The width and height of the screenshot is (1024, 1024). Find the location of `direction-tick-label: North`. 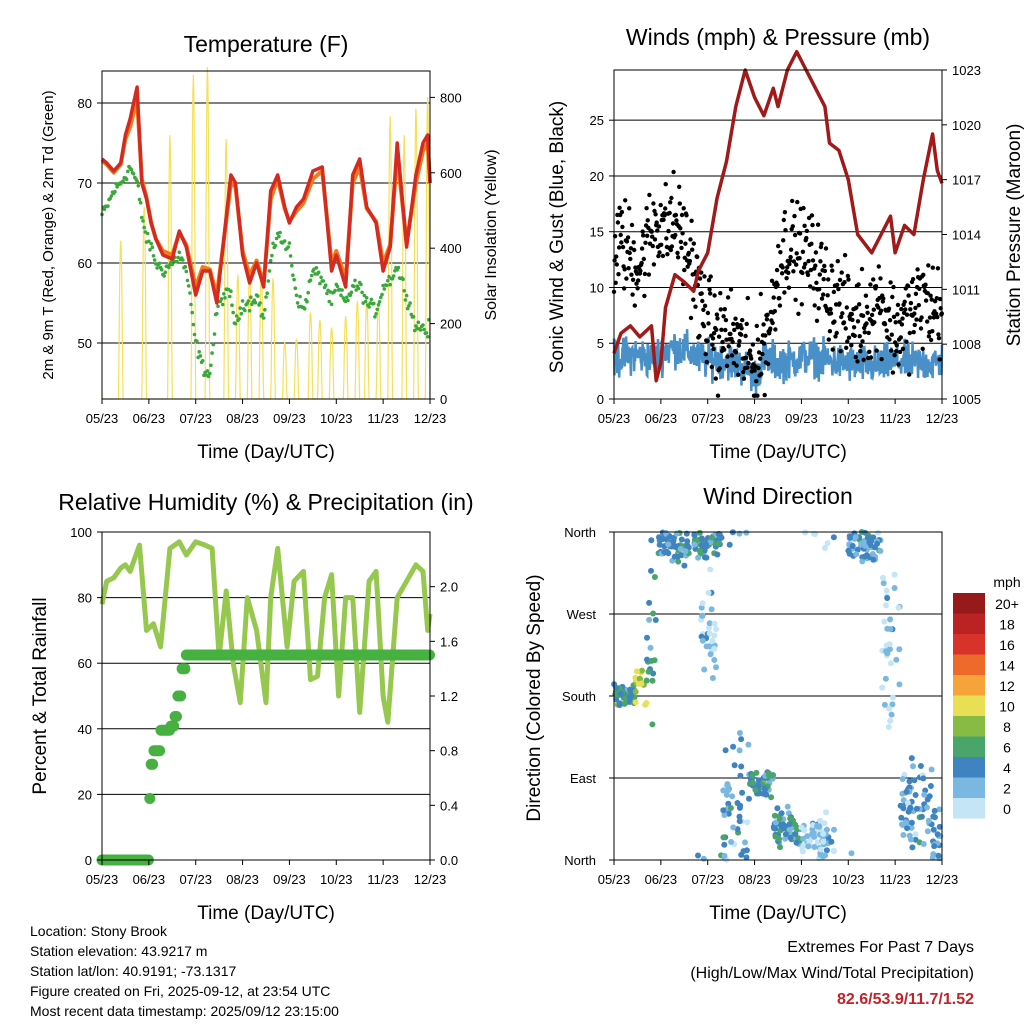

direction-tick-label: North is located at coordinates (580, 532).